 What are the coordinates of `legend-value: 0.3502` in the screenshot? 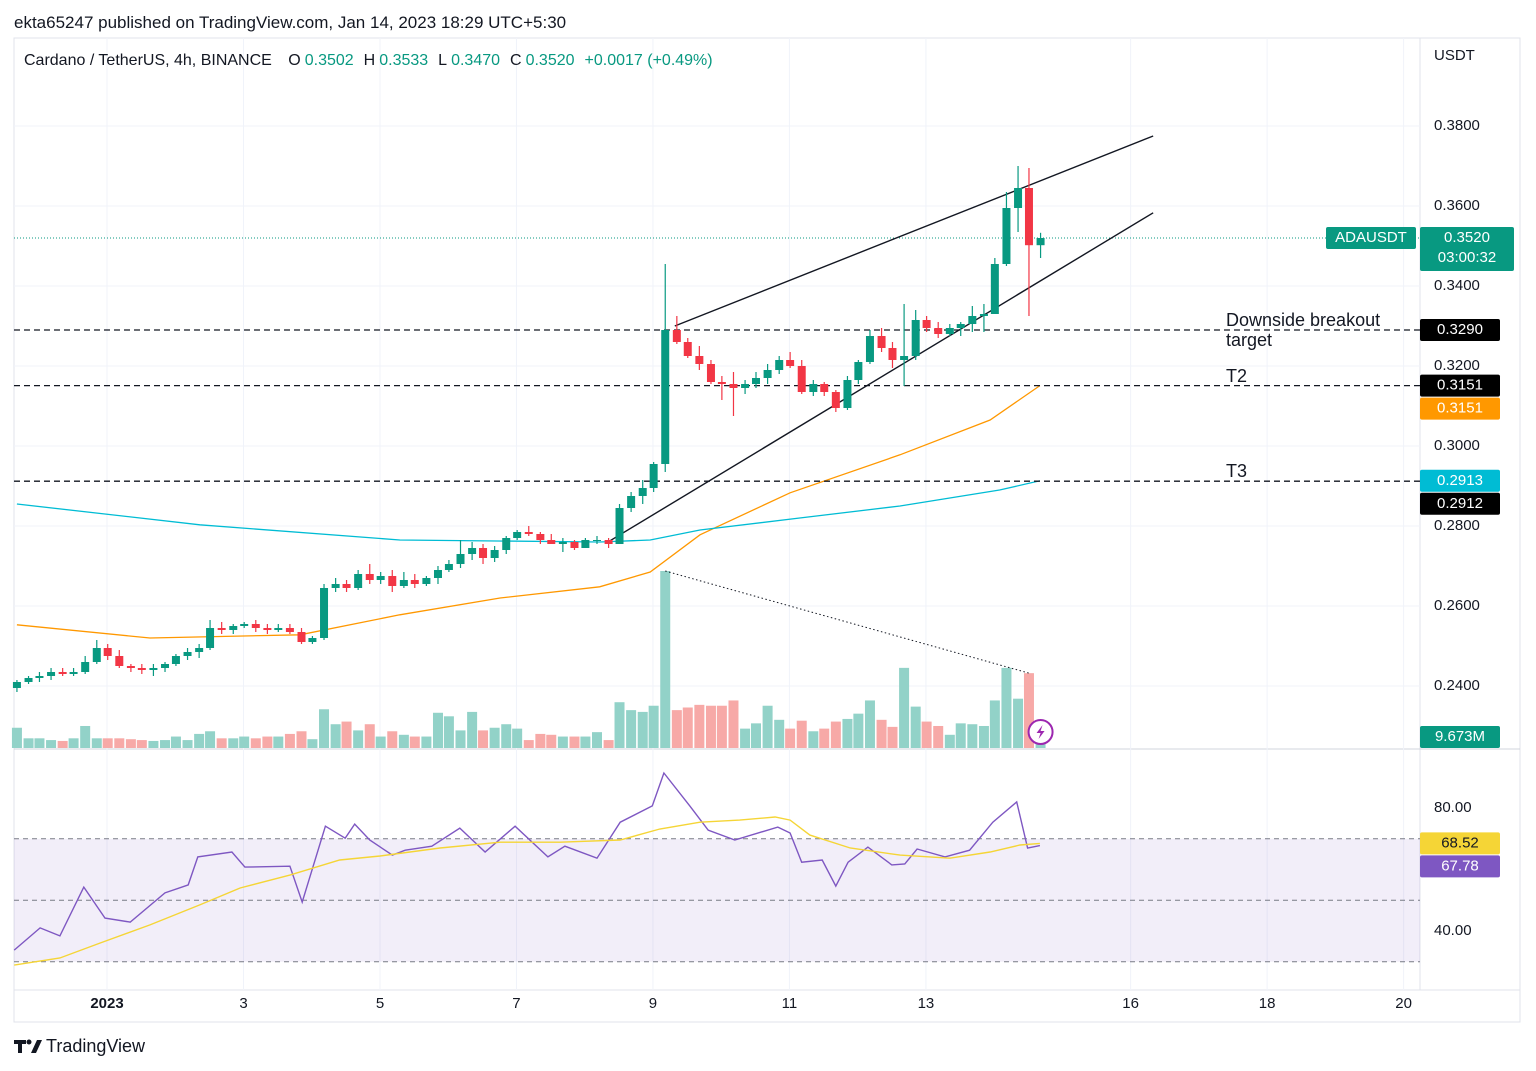 It's located at (329, 60).